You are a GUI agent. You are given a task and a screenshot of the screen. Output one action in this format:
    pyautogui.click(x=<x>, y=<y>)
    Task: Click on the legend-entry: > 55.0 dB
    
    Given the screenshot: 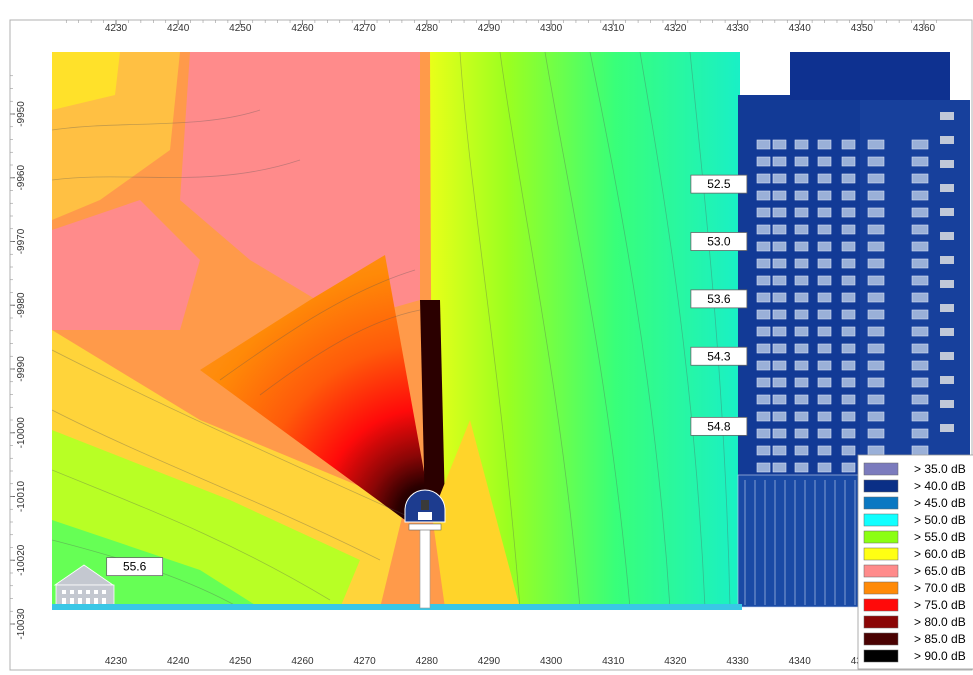 What is the action you would take?
    pyautogui.click(x=940, y=537)
    